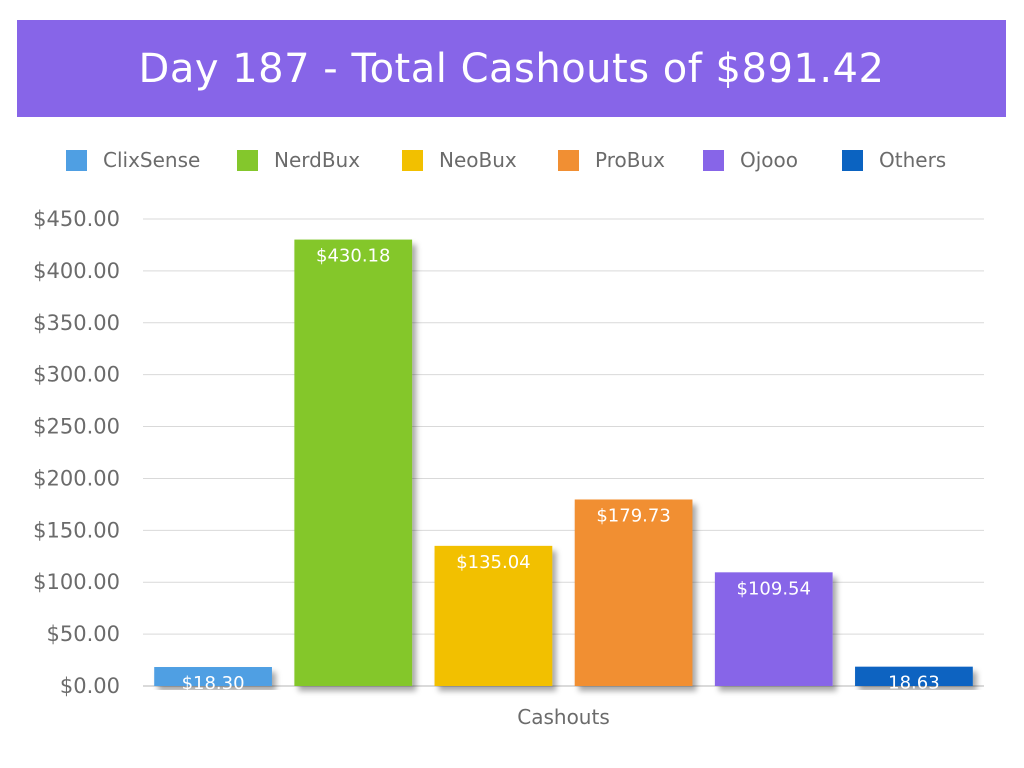 The width and height of the screenshot is (1024, 768). I want to click on y-tick-label: $0.00, so click(90, 686).